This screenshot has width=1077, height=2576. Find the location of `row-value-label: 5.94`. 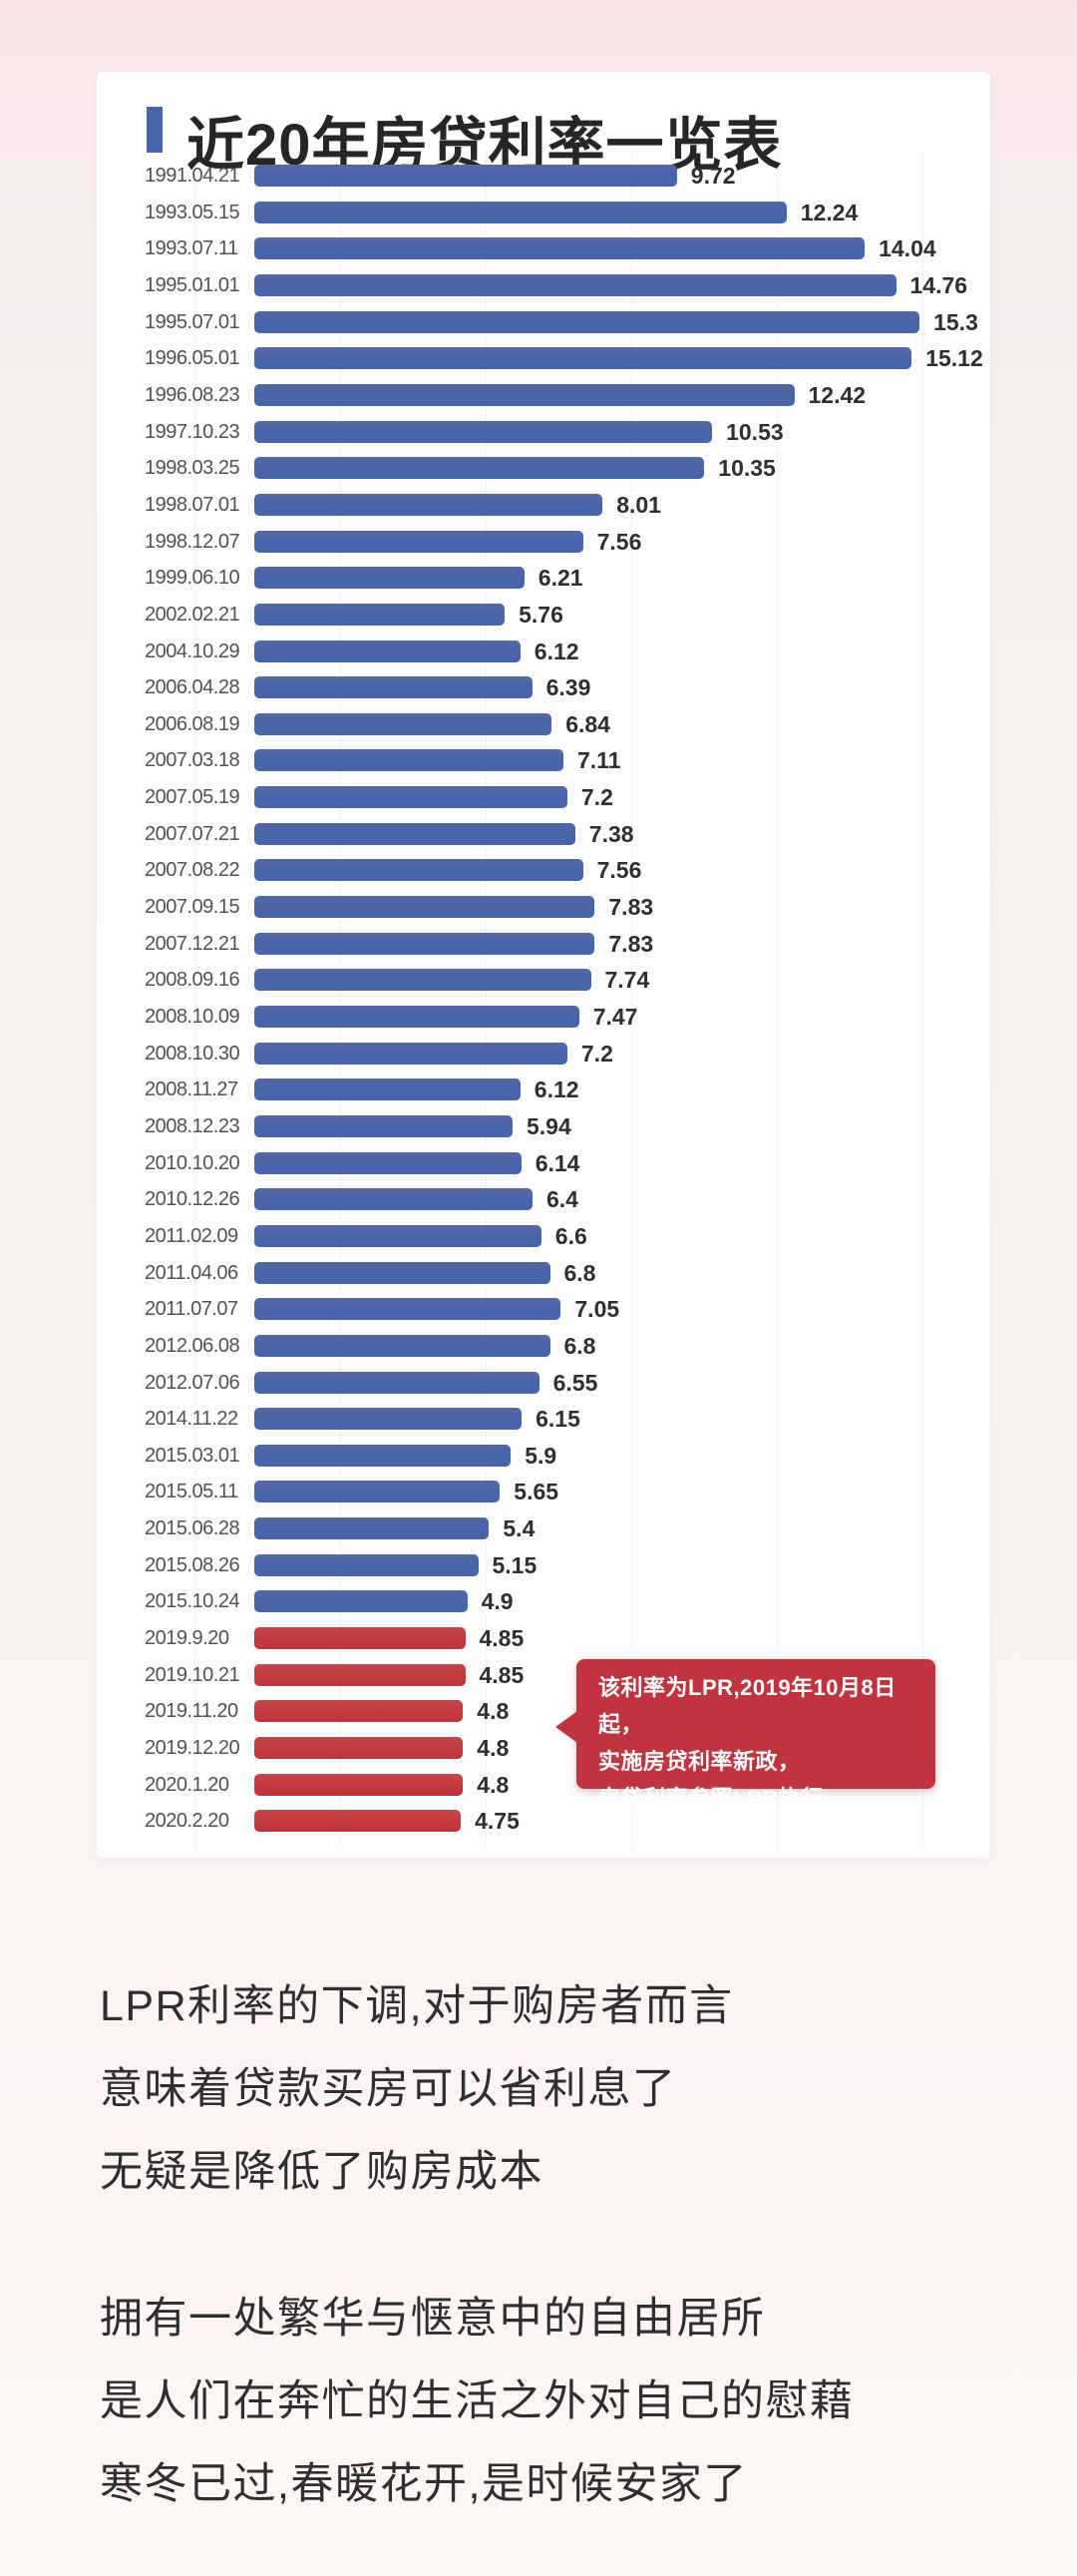

row-value-label: 5.94 is located at coordinates (549, 1125).